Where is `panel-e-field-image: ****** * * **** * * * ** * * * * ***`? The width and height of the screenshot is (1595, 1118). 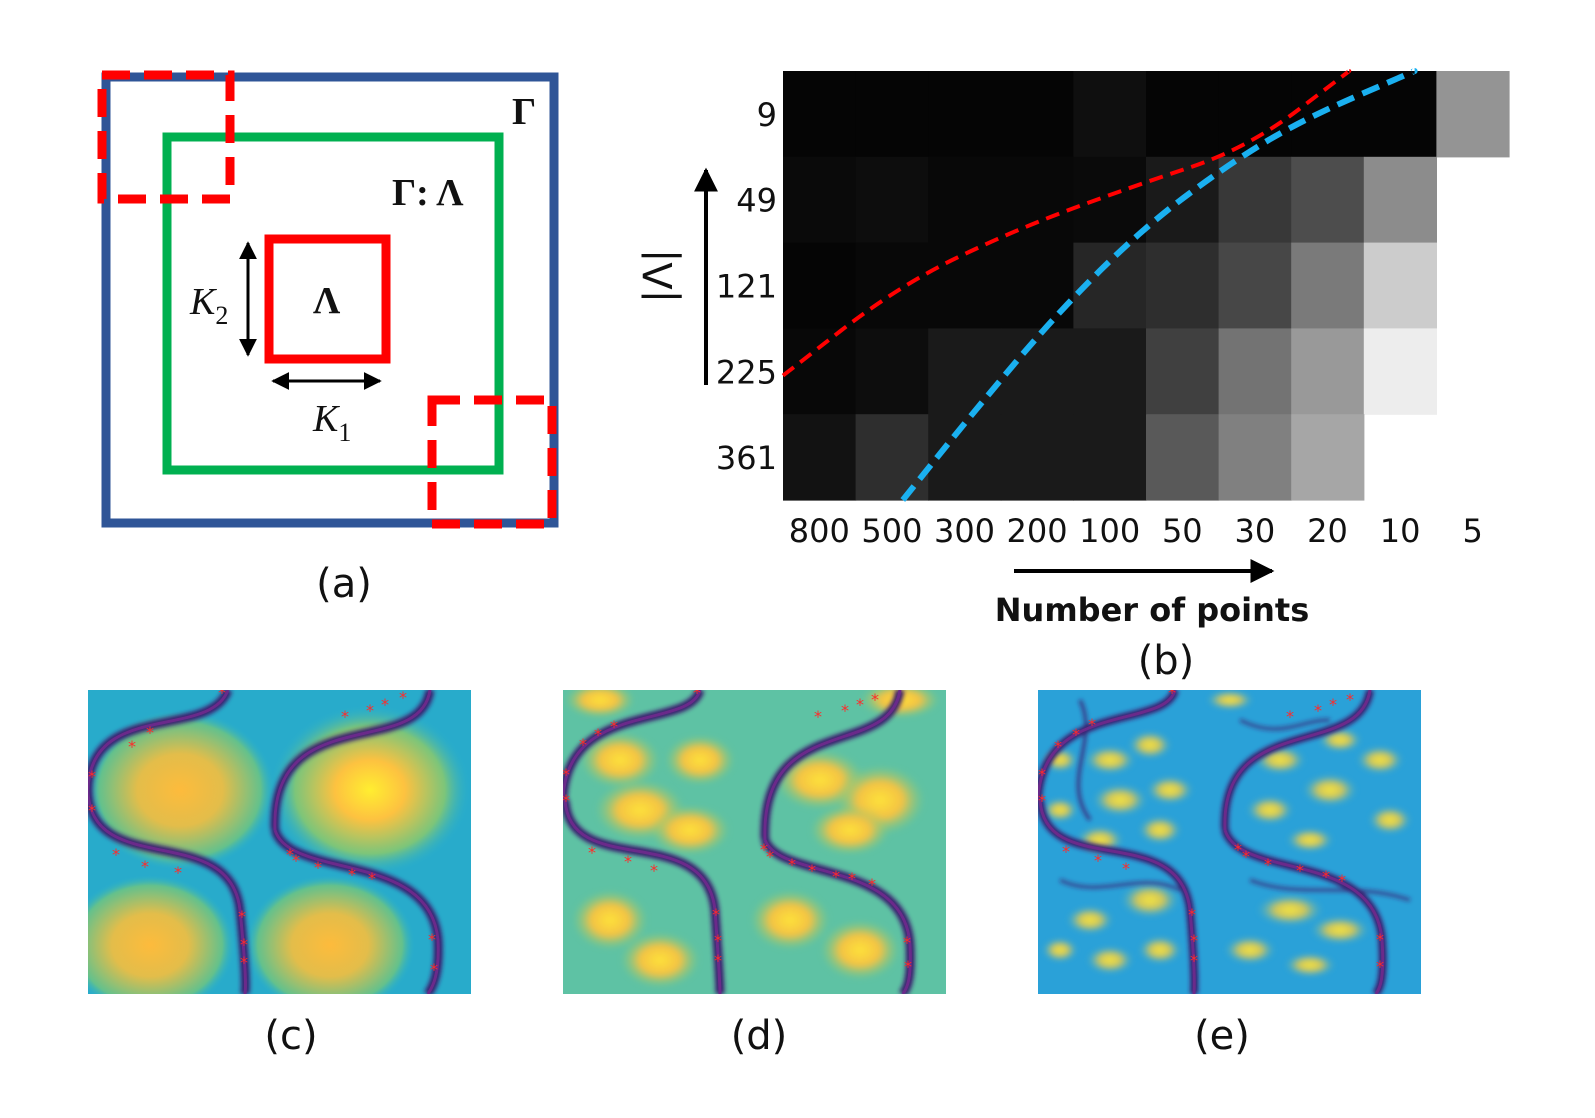 panel-e-field-image: ****** * * **** * * * ** * * * * *** is located at coordinates (1229, 838).